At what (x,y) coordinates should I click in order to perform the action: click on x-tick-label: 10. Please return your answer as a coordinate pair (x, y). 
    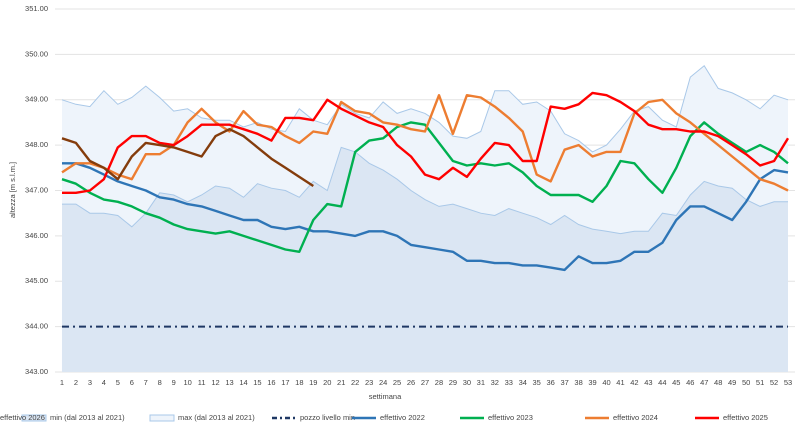
    Looking at the image, I should click on (187, 382).